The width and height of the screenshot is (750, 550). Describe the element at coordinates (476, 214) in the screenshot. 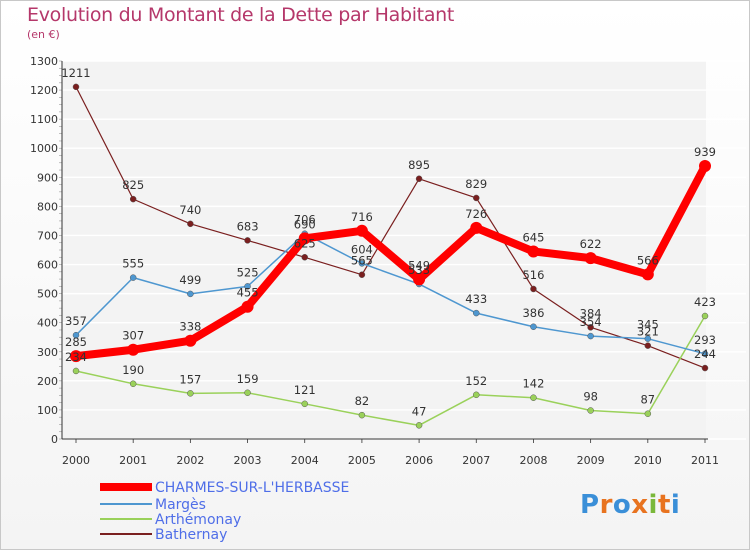

I see `data-label: 726` at that location.